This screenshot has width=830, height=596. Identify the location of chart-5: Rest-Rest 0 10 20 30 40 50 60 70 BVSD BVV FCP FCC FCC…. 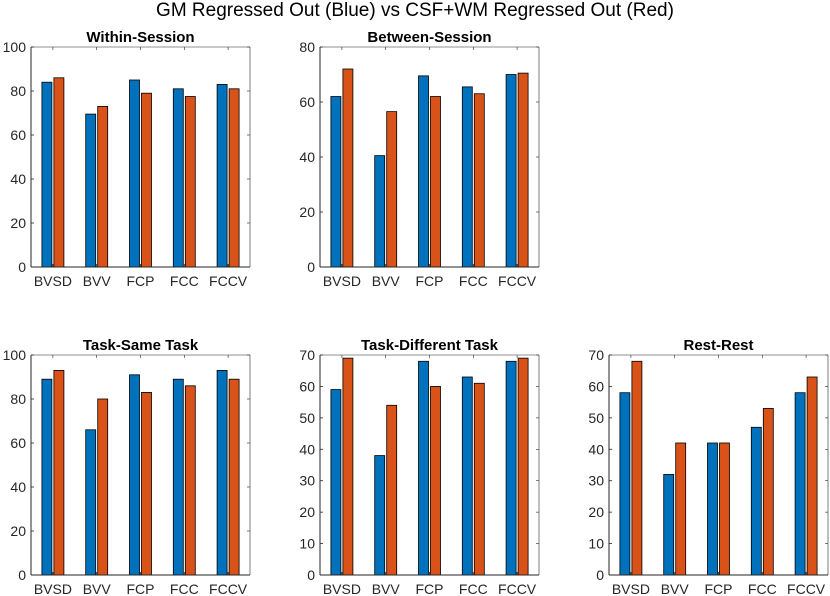
(708, 466).